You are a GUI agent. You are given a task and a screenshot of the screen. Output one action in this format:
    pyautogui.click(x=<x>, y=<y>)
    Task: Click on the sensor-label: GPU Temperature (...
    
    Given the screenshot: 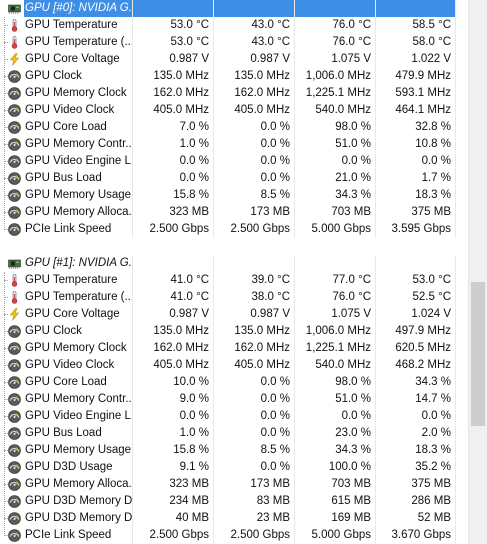 What is the action you would take?
    pyautogui.click(x=79, y=42)
    